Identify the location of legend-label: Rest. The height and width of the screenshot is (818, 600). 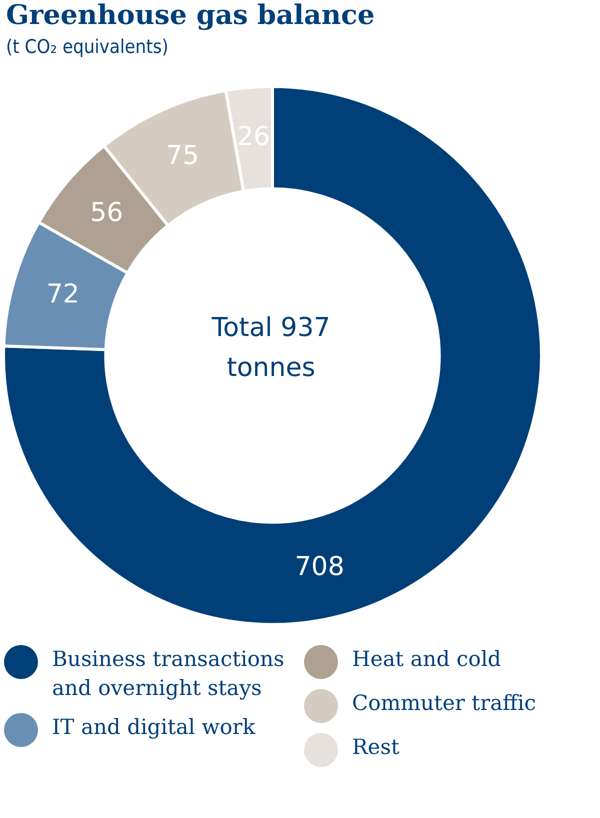
(376, 747).